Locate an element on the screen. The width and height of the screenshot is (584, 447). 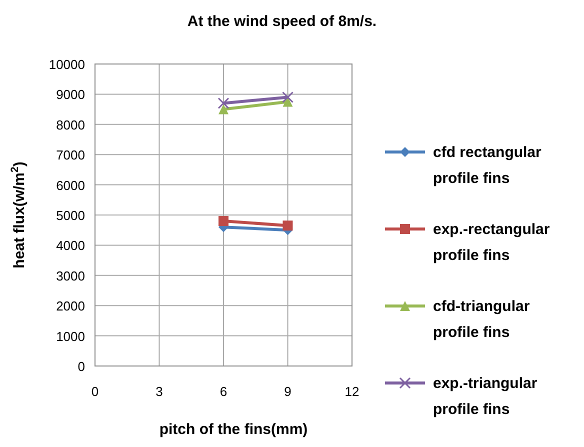
y-tick-label: 6000 is located at coordinates (70, 185).